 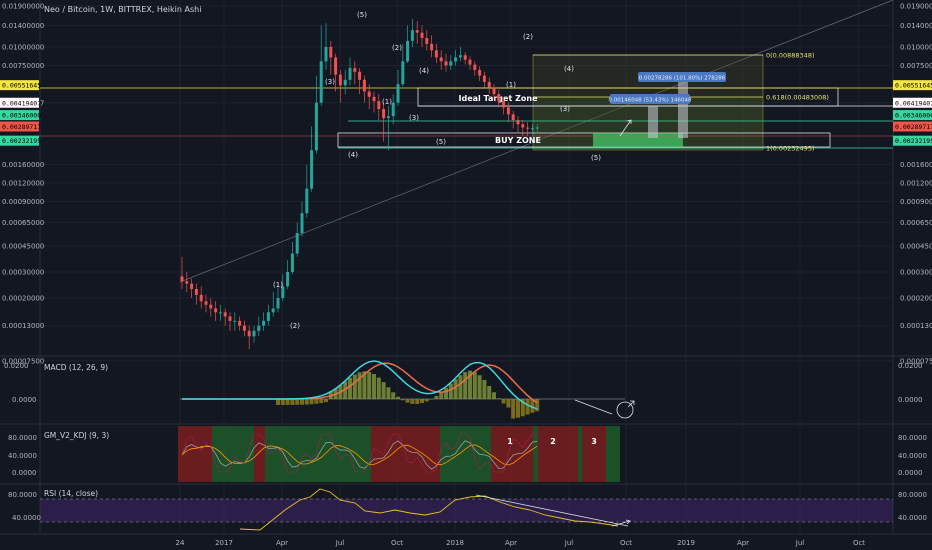 What do you see at coordinates (910, 473) in the screenshot?
I see `kdj-tick-0-right: 0.0000` at bounding box center [910, 473].